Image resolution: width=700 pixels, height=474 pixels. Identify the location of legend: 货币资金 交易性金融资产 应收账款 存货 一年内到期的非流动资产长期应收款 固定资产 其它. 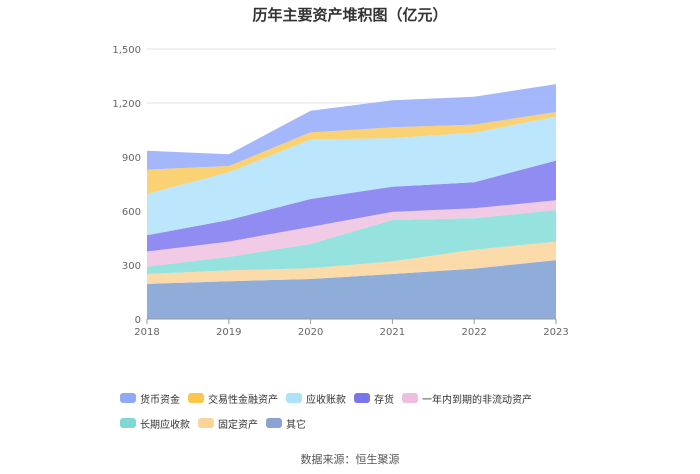
(355, 413).